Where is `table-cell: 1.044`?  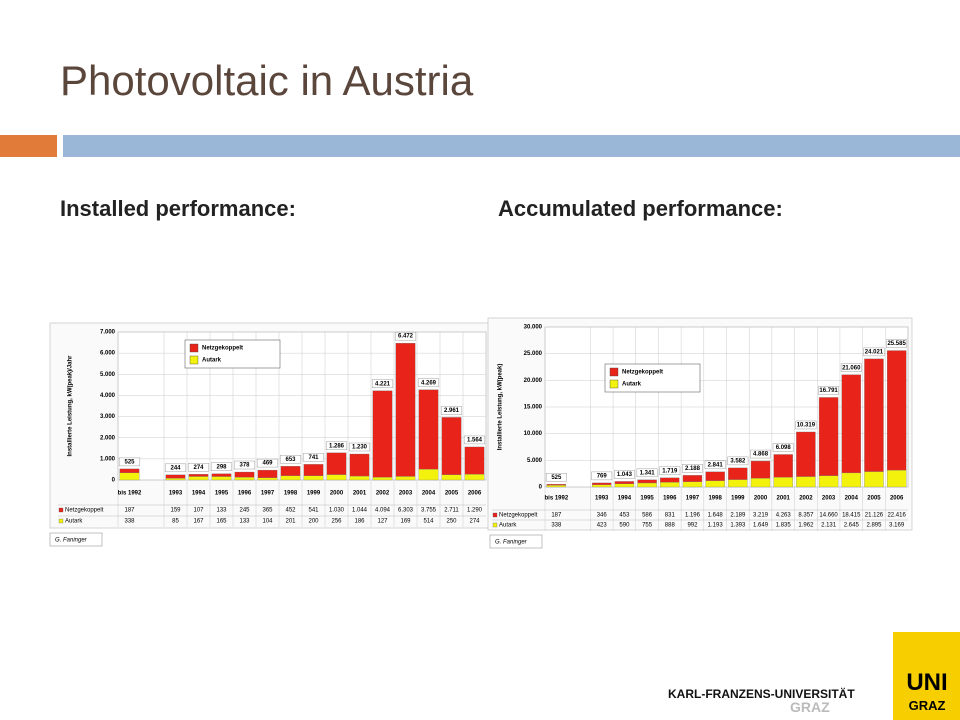
table-cell: 1.044 is located at coordinates (360, 511).